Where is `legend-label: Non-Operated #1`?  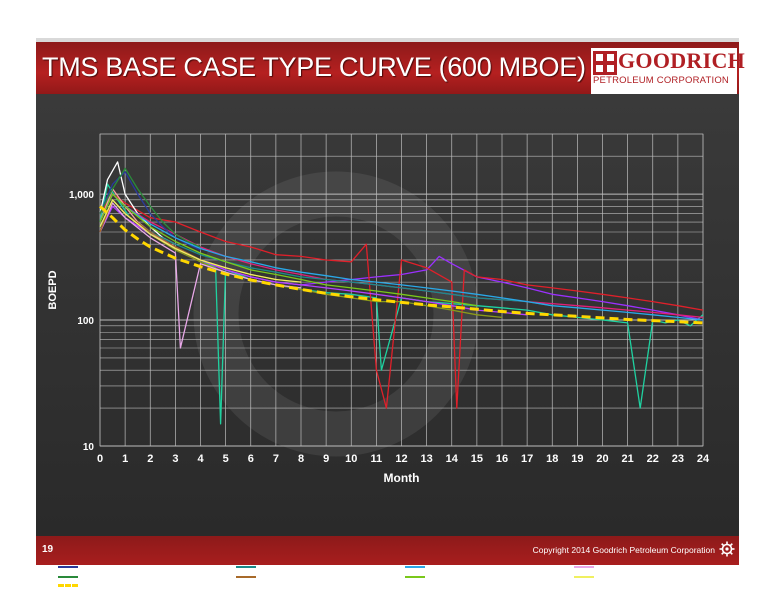 legend-label: Non-Operated #1 is located at coordinates (110, 567).